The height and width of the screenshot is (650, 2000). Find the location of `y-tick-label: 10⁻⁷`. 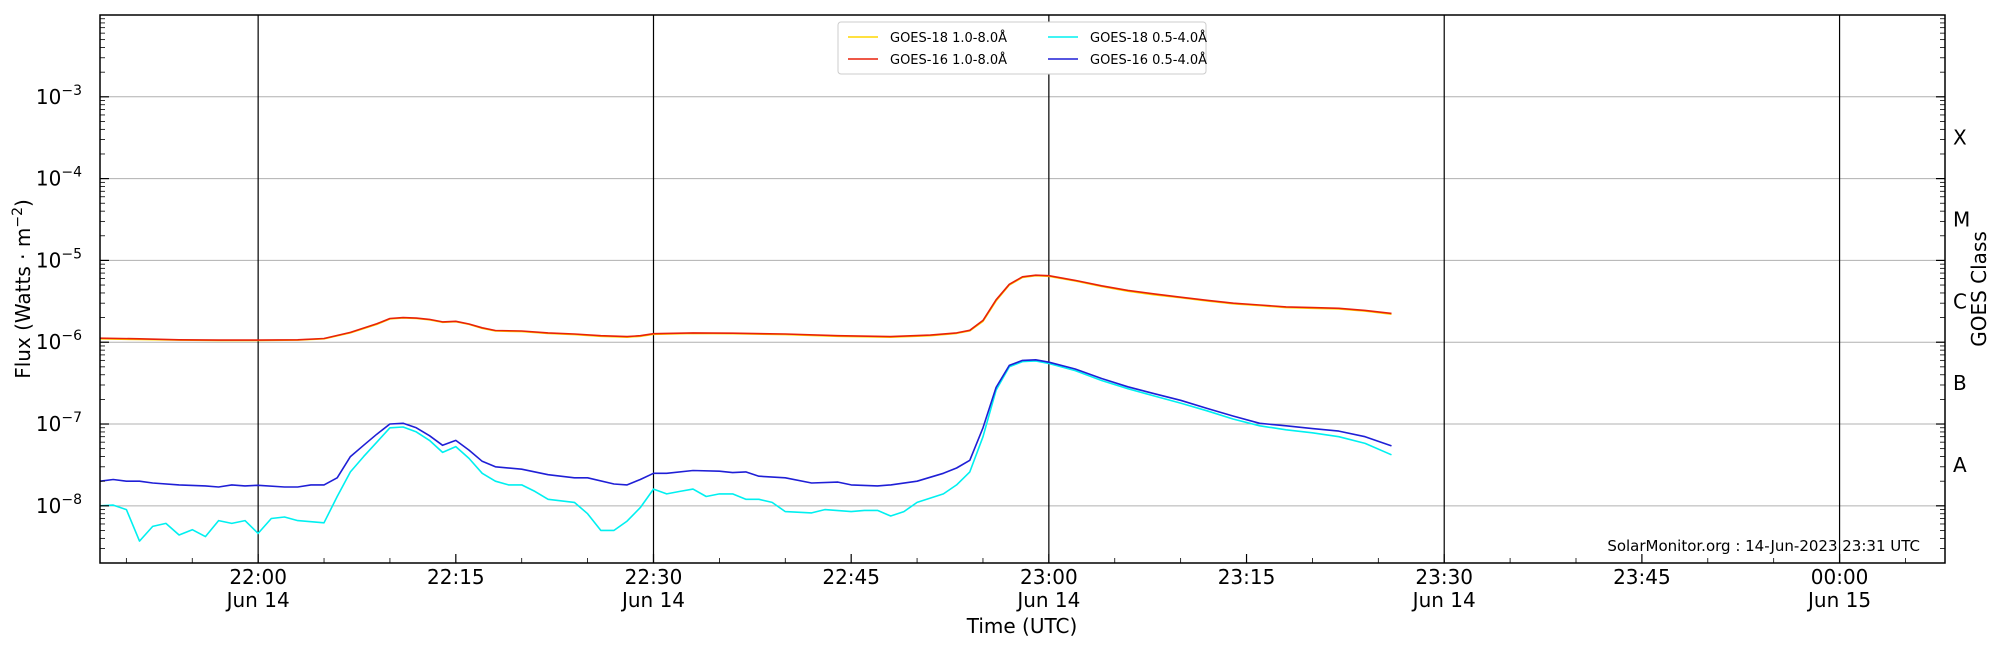

y-tick-label: 10⁻⁷ is located at coordinates (59, 423).